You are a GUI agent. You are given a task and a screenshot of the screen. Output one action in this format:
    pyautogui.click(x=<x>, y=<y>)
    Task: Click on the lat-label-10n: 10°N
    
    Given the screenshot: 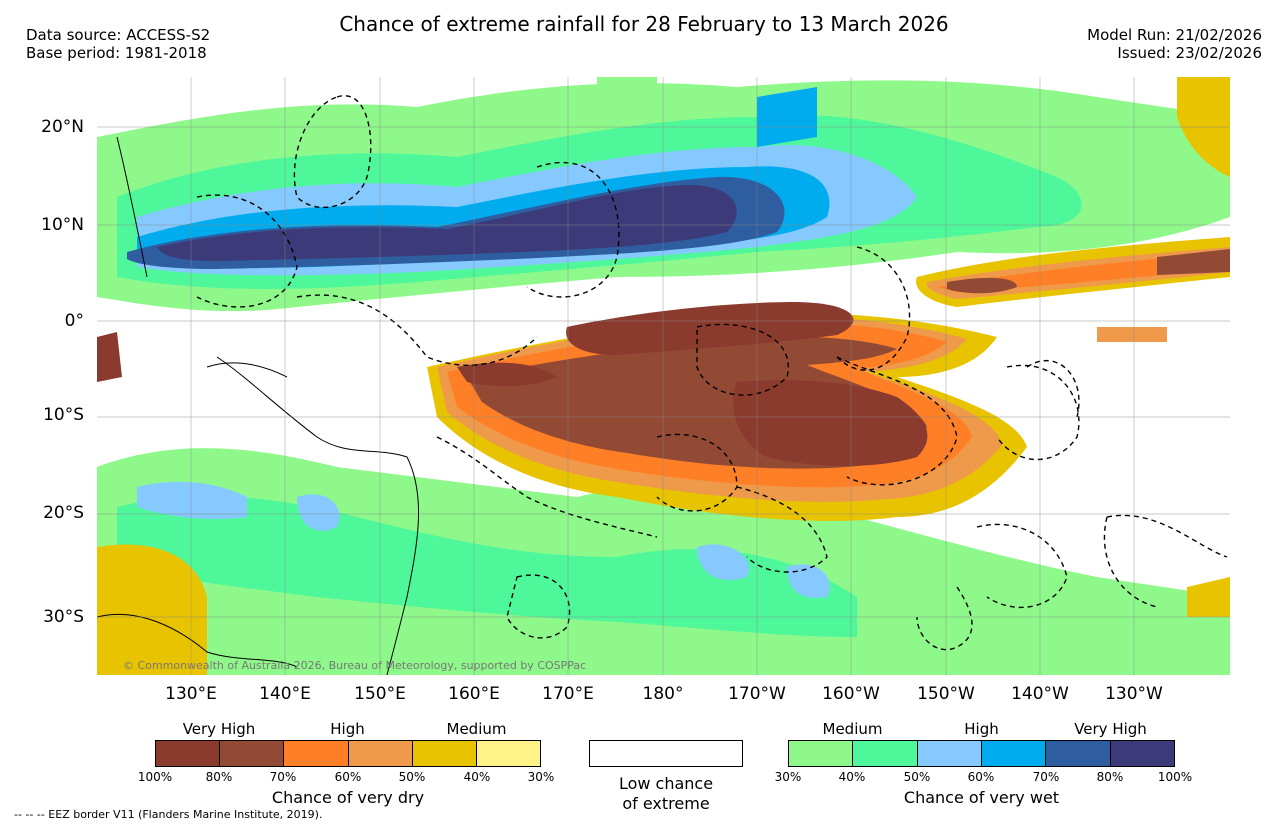 What is the action you would take?
    pyautogui.click(x=62, y=225)
    